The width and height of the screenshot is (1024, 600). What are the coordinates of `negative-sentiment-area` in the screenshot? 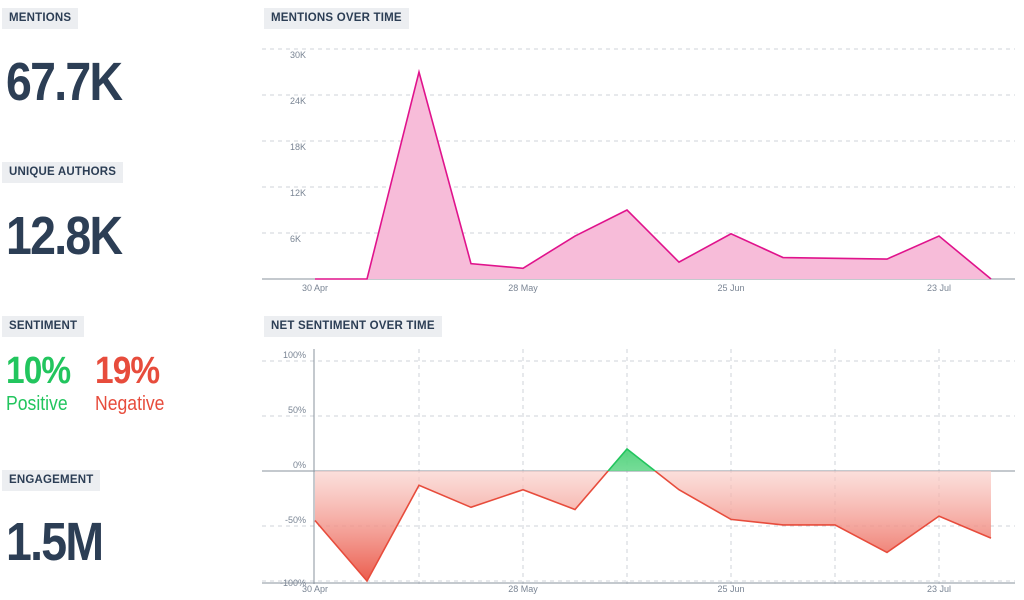 It's located at (653, 526).